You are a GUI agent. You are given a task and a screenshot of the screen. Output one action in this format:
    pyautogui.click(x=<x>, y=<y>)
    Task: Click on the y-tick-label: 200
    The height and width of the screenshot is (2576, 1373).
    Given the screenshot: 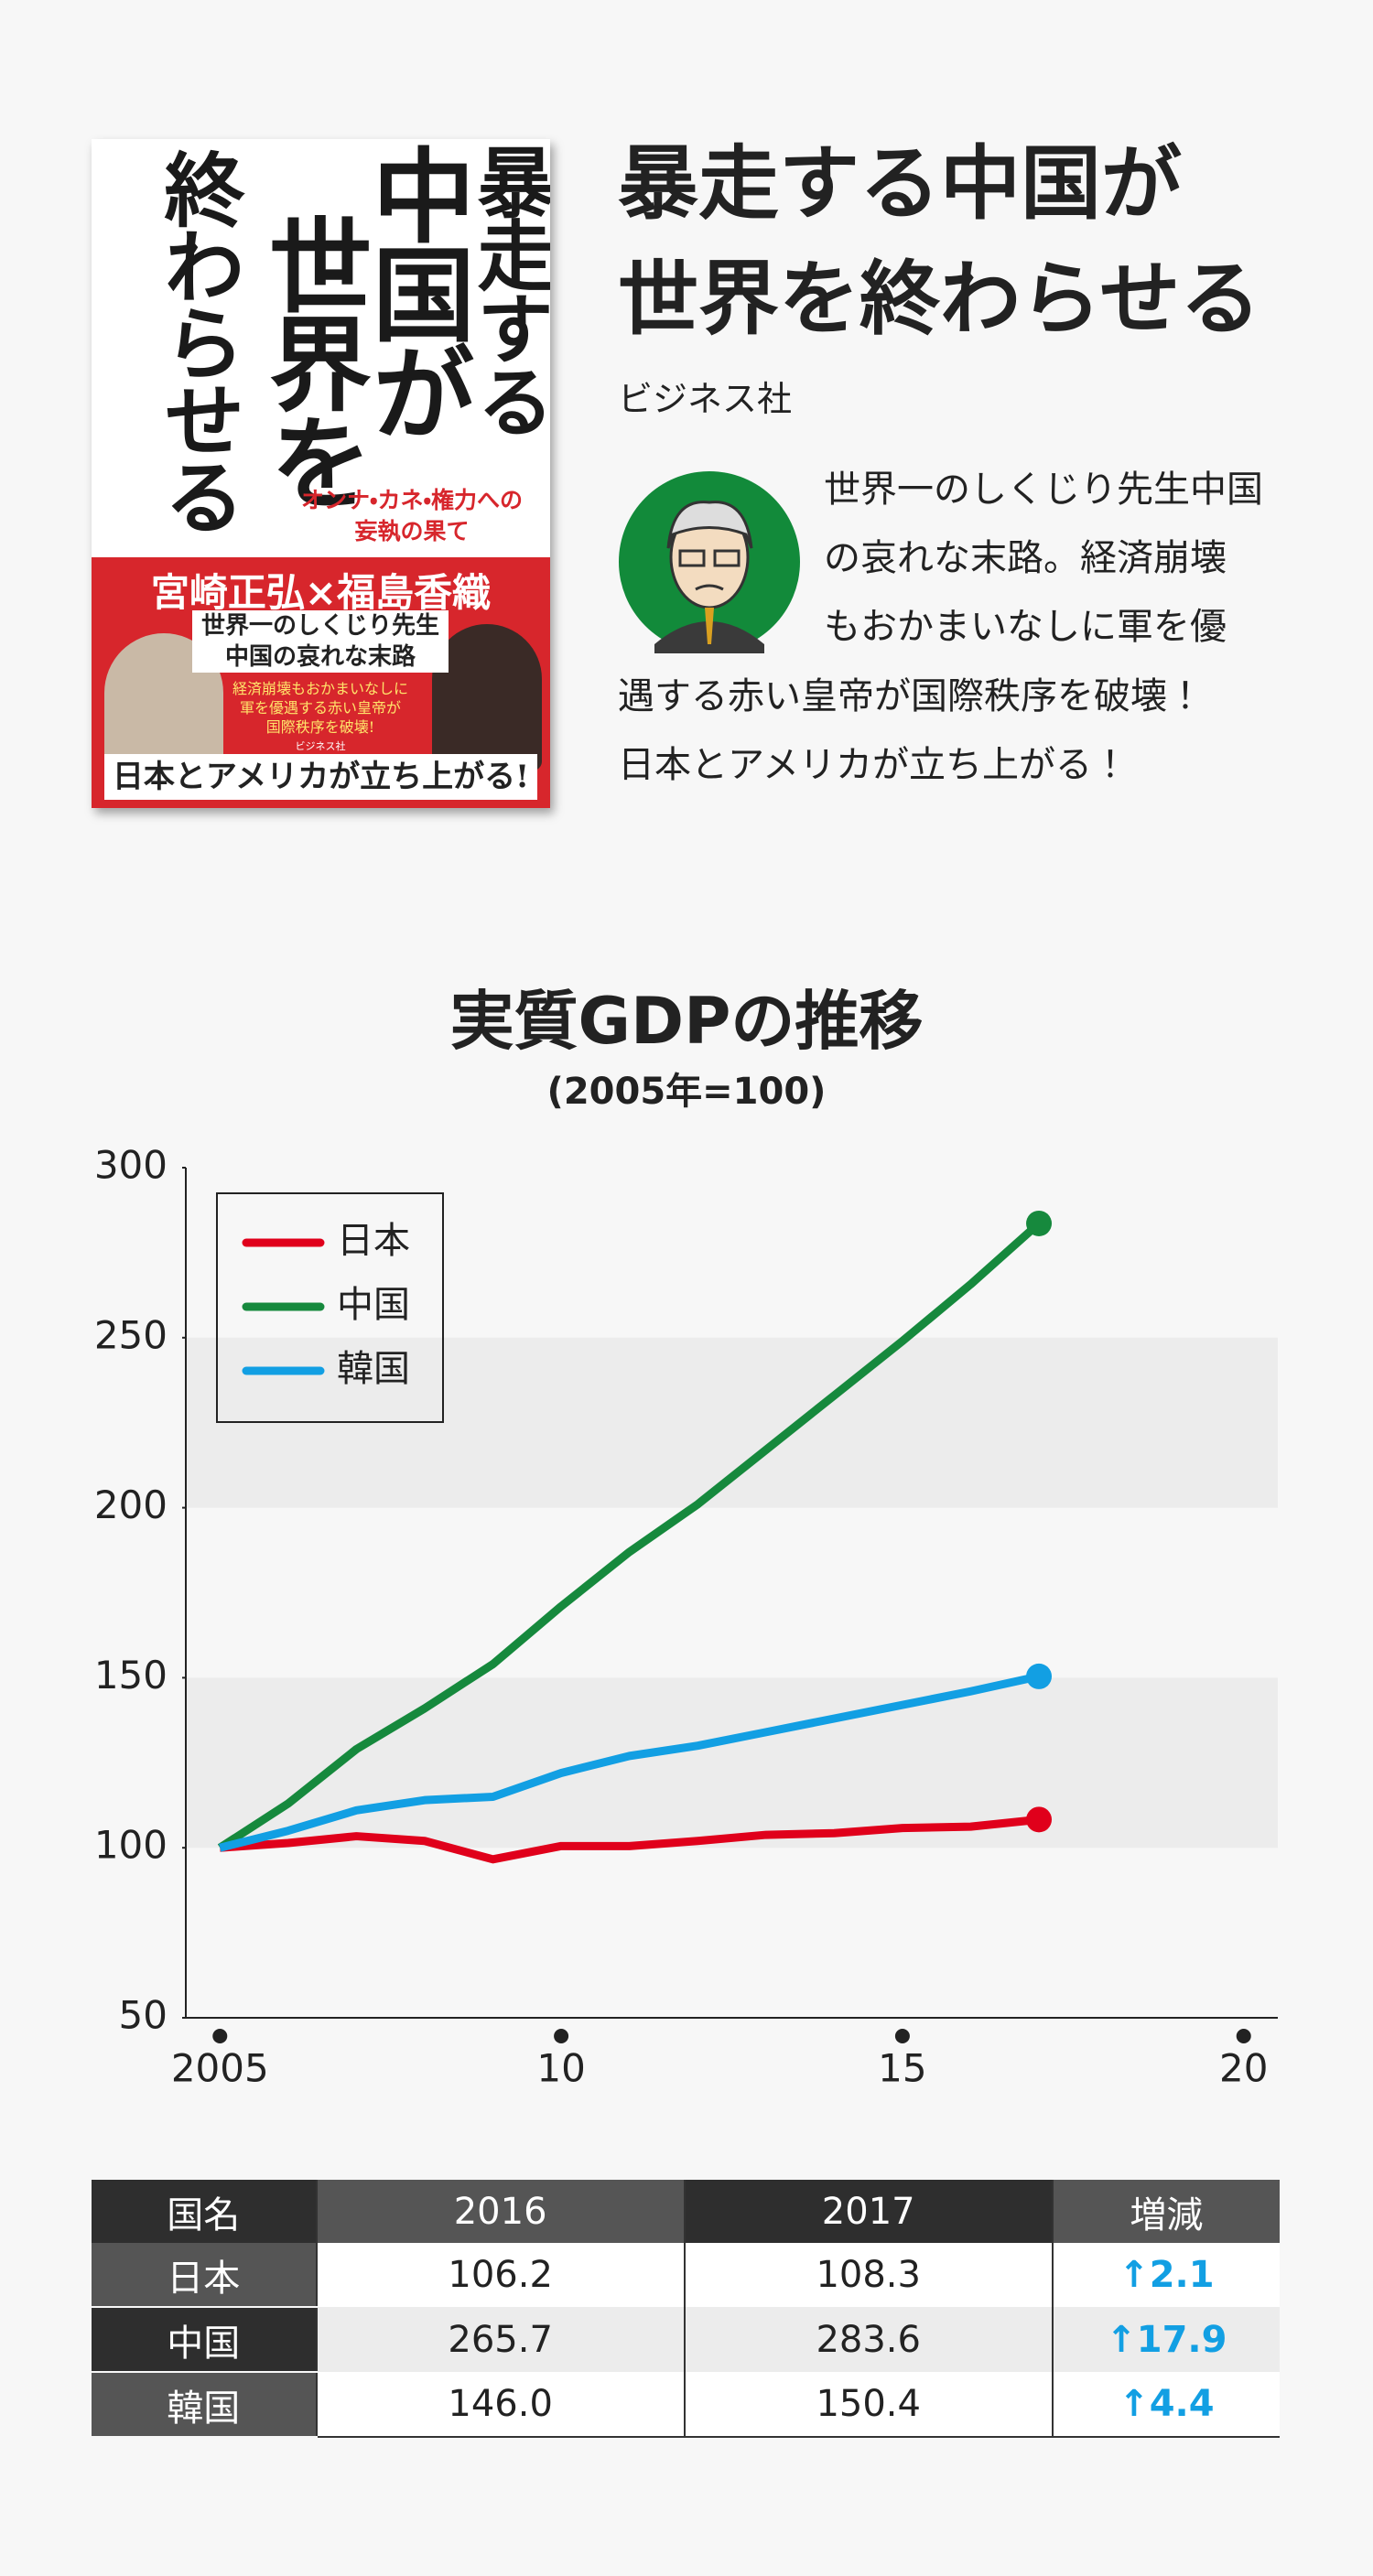 What is the action you would take?
    pyautogui.click(x=131, y=1504)
    